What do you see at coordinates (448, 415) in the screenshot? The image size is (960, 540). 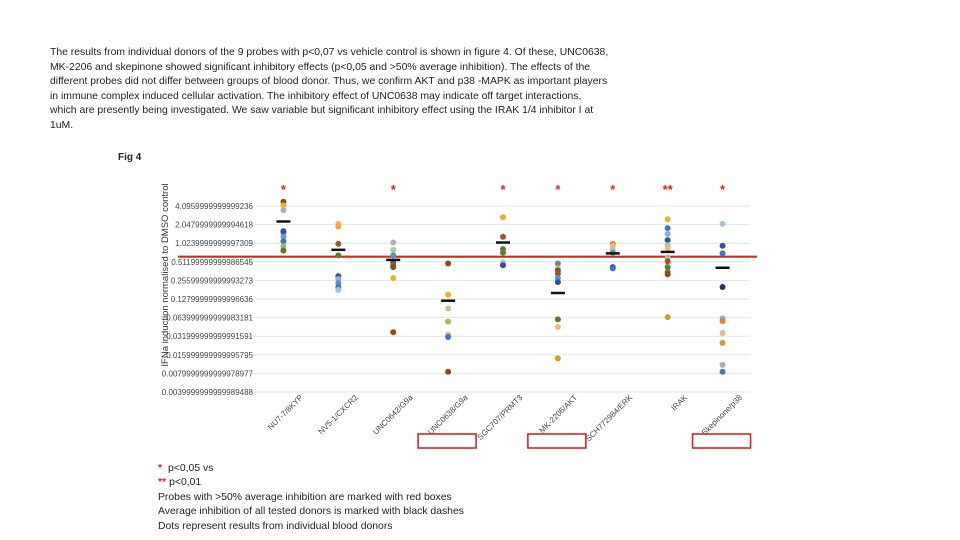 I see `x-tick-label: UNC0638/G9a` at bounding box center [448, 415].